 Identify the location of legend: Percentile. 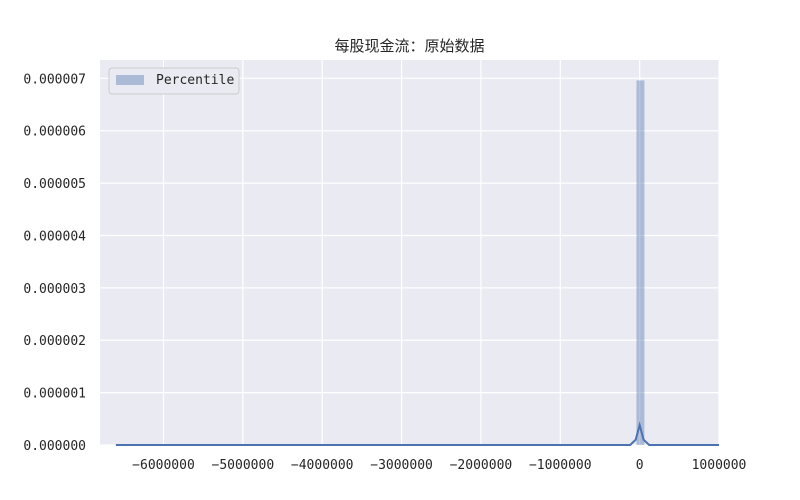
(174, 81).